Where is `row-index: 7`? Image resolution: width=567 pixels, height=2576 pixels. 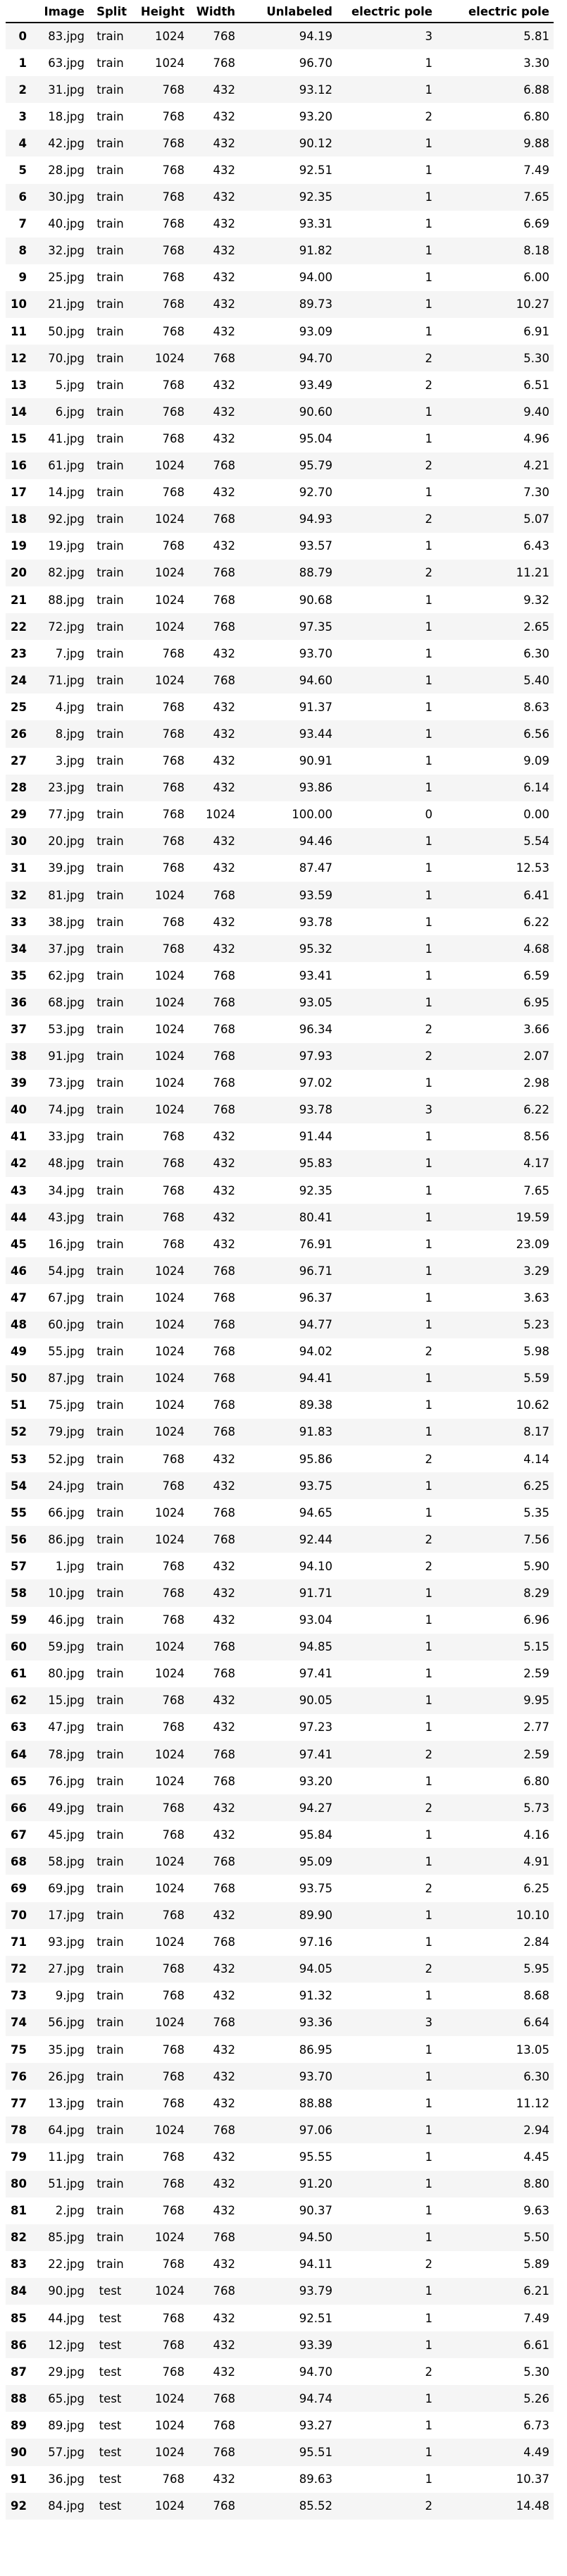 row-index: 7 is located at coordinates (23, 224).